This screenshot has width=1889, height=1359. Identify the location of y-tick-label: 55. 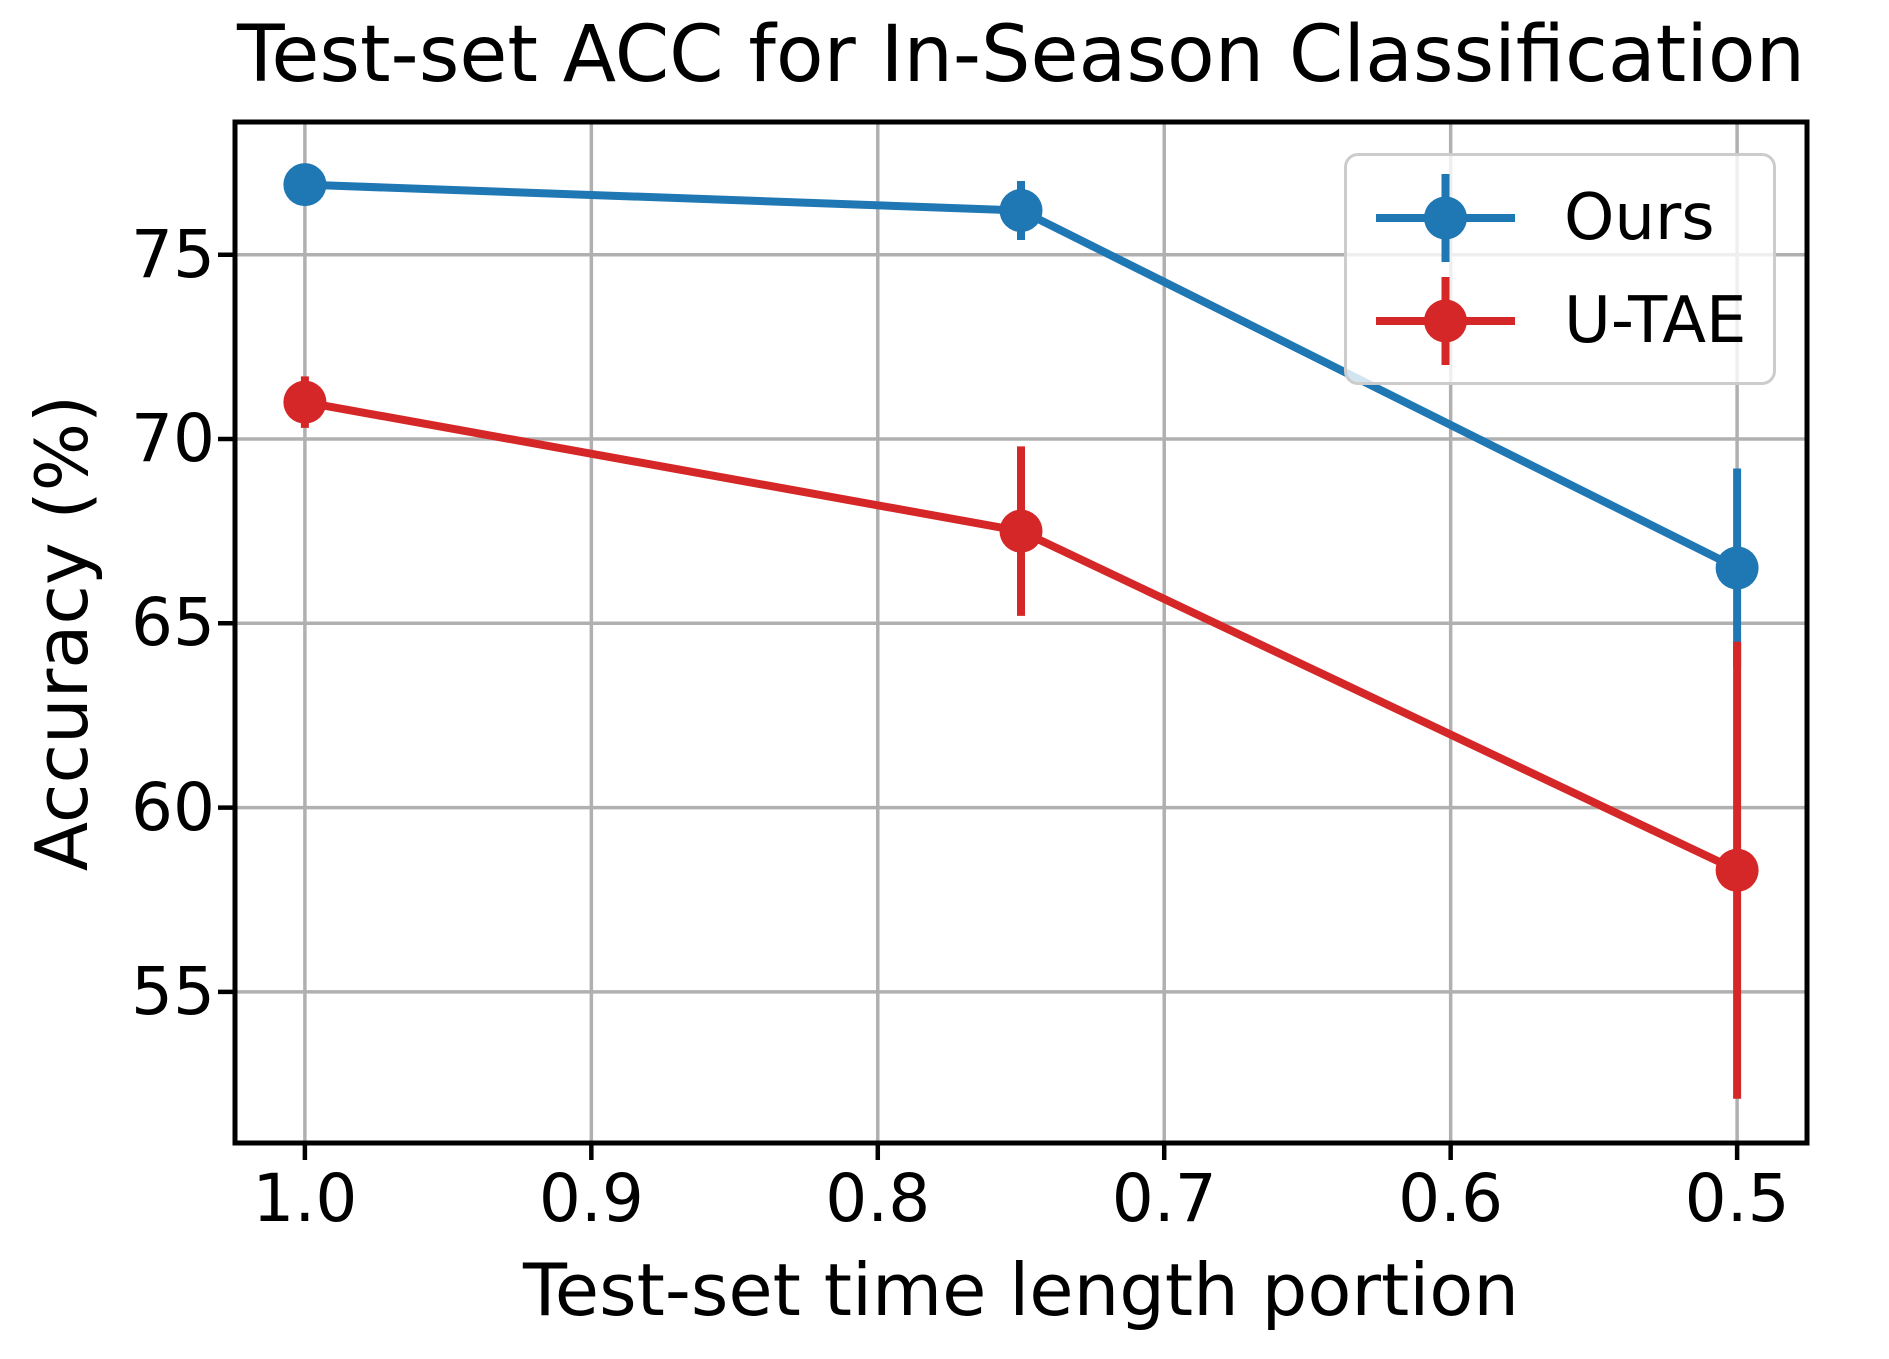
(173, 991).